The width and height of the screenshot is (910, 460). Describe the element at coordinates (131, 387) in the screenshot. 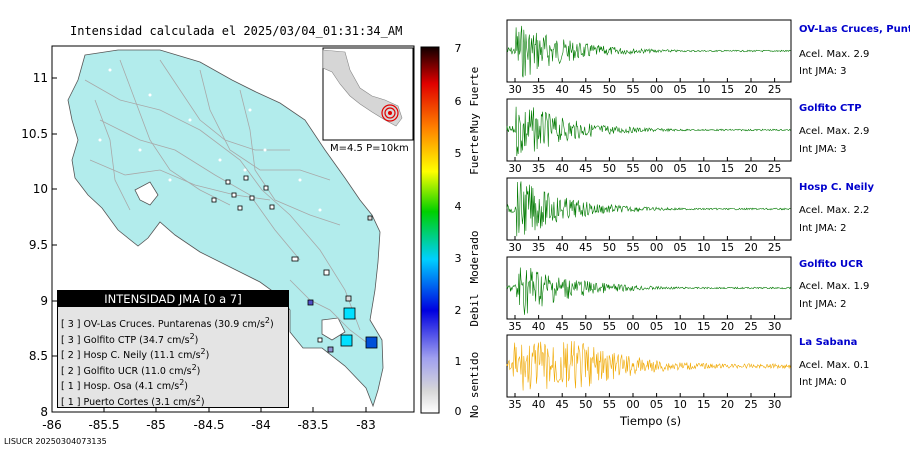

I see `legend-item-name: Hosp. Osa (4.1 cm/s` at that location.